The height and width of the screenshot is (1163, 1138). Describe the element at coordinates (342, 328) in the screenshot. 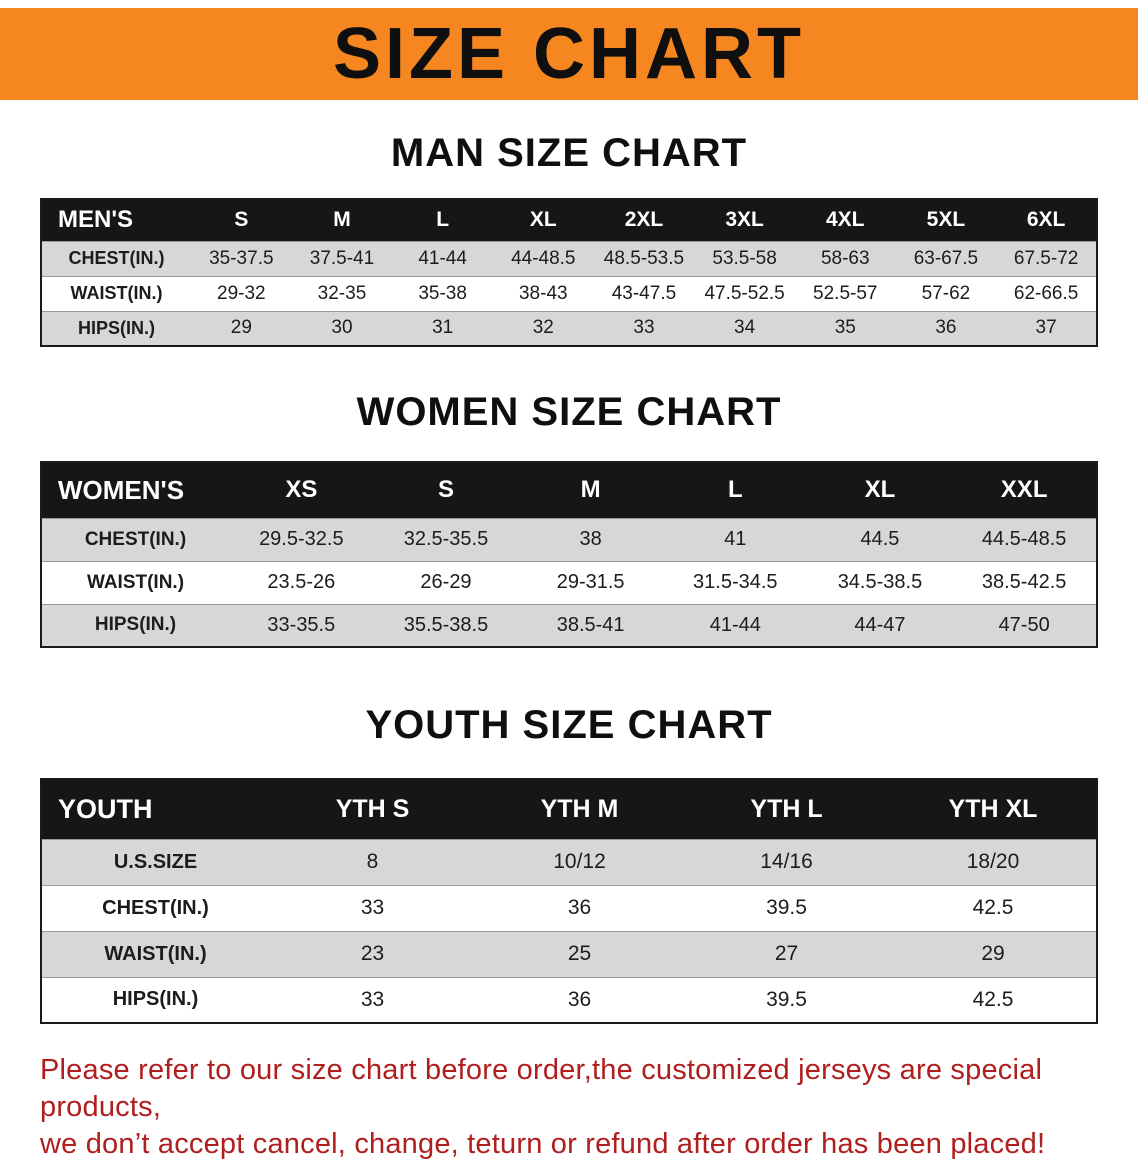

I see `value-cell: 30` at that location.